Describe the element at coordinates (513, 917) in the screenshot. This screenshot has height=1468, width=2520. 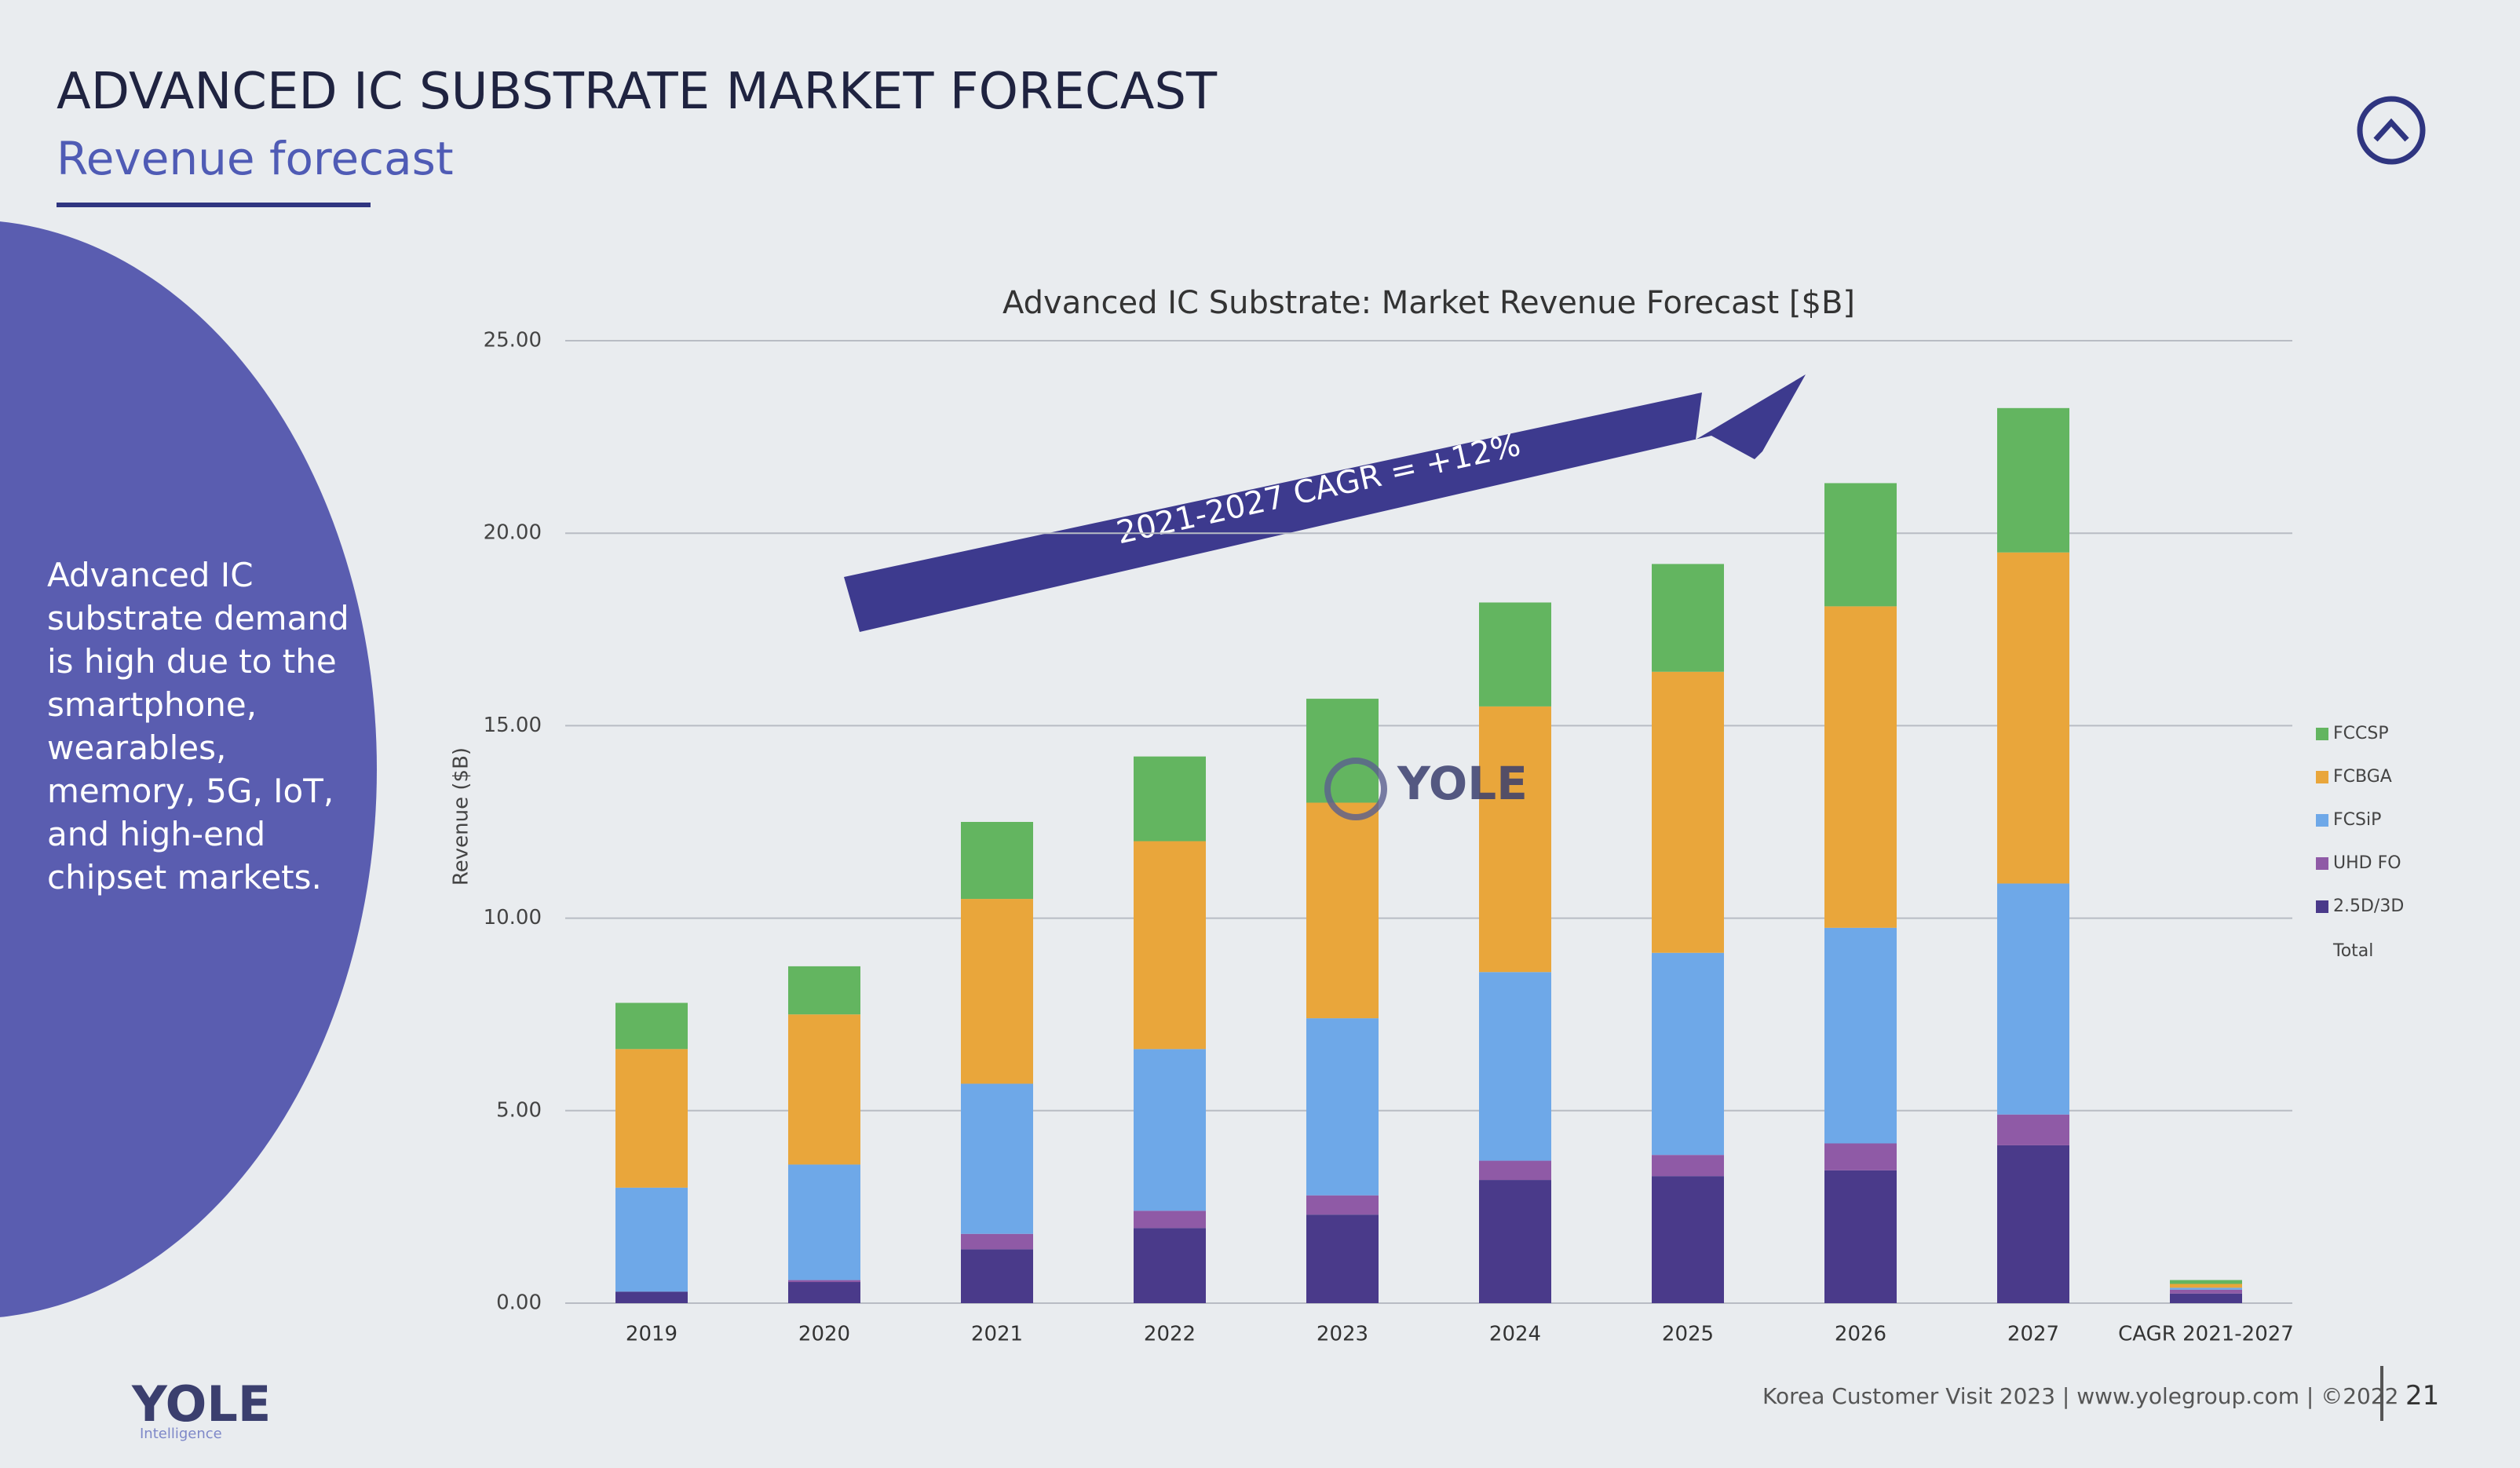
I see `y-tick-label: 10.00` at that location.